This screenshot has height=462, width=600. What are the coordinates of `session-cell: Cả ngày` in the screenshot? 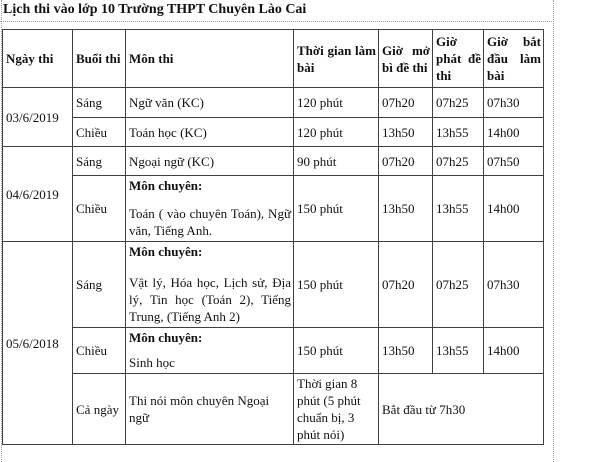 It's located at (99, 409).